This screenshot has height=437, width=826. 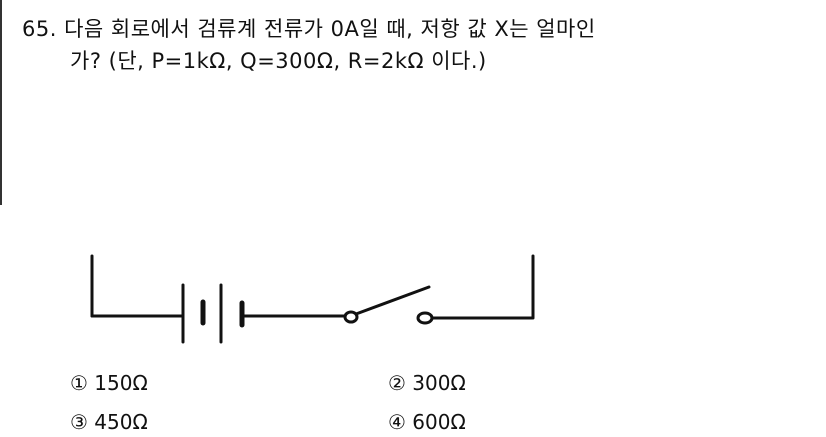 I want to click on page-border, so click(x=1, y=102).